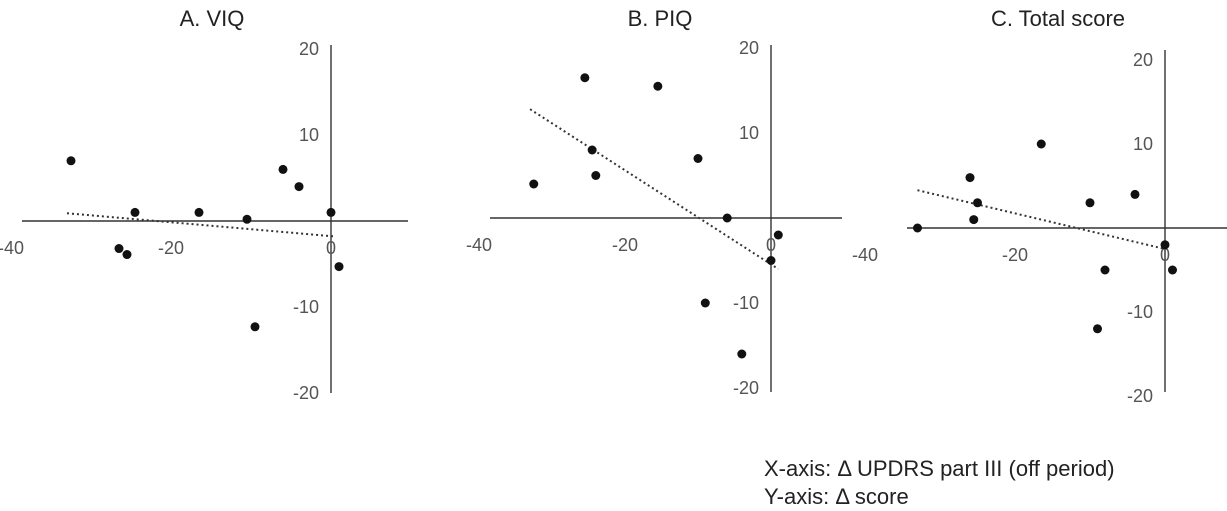  I want to click on chart-title: C. Total score, so click(1058, 18).